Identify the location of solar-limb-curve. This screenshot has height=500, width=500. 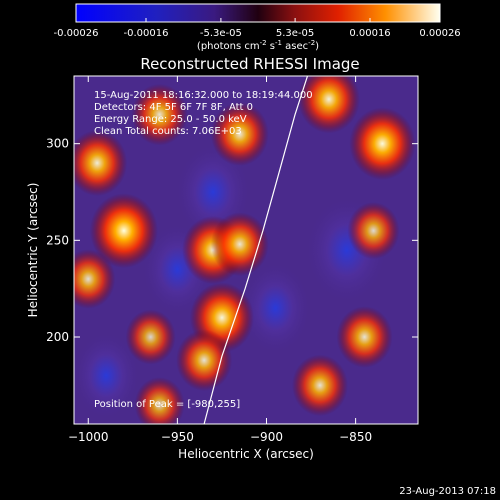
(256, 250).